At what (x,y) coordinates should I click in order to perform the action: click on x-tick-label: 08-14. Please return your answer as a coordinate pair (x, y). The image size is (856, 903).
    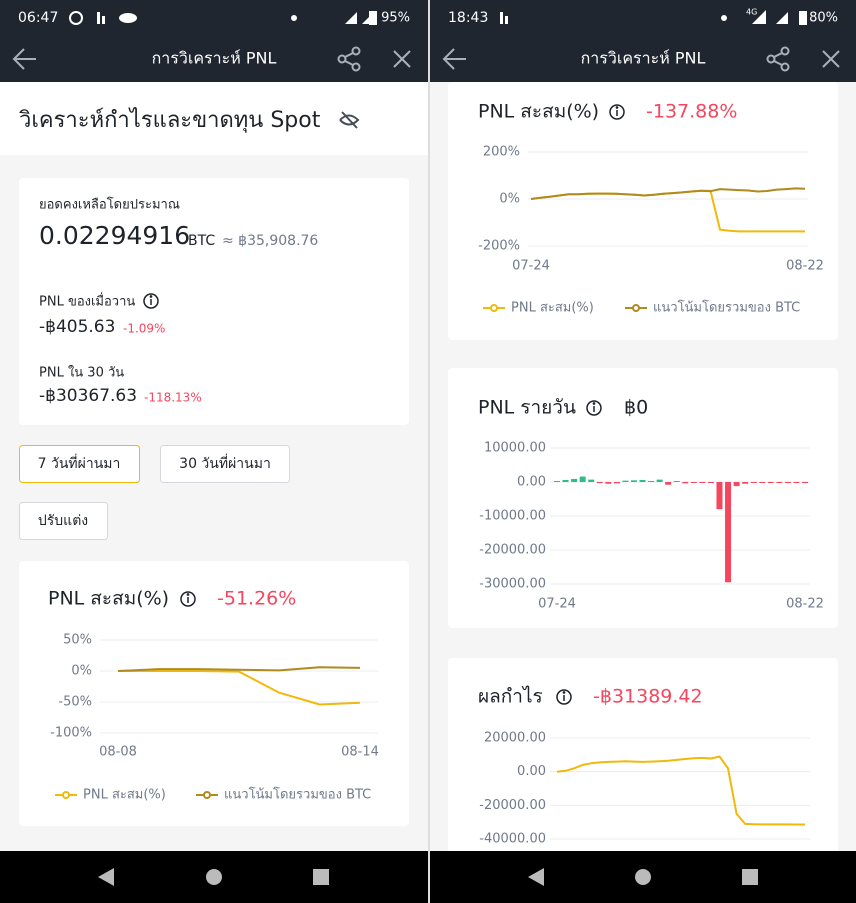
    Looking at the image, I should click on (360, 752).